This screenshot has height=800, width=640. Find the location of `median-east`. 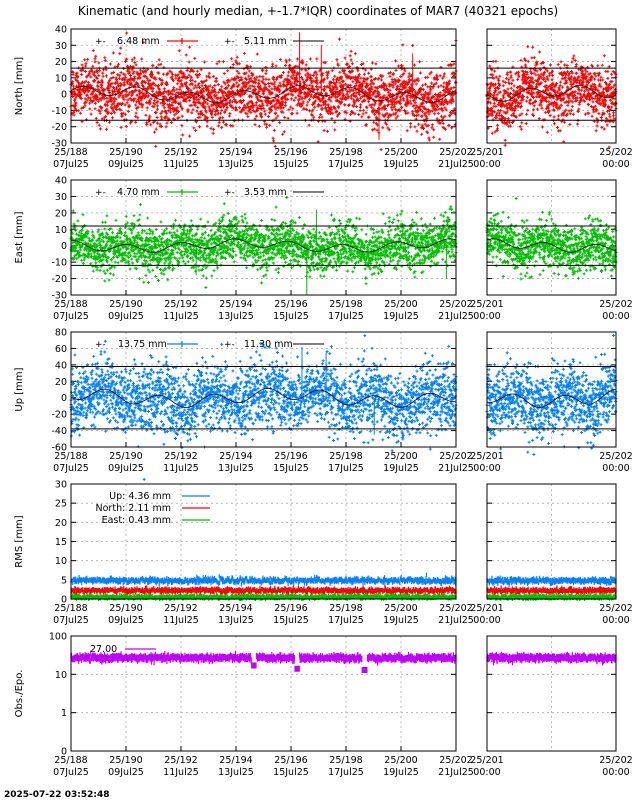

median-east is located at coordinates (264, 245).